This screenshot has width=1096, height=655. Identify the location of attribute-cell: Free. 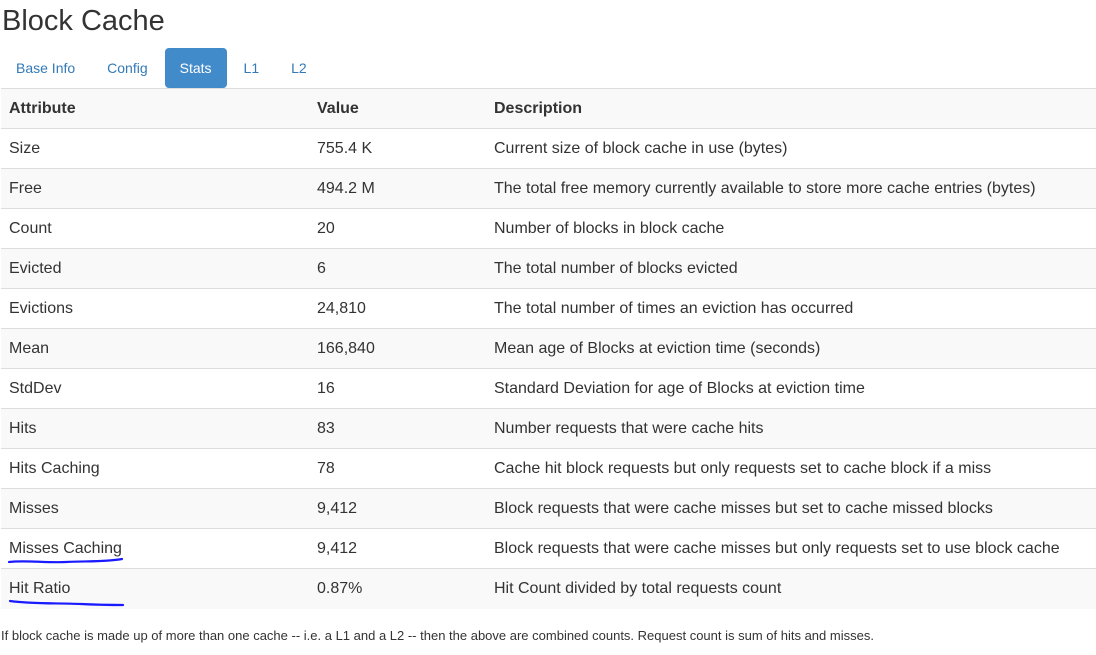
(155, 188).